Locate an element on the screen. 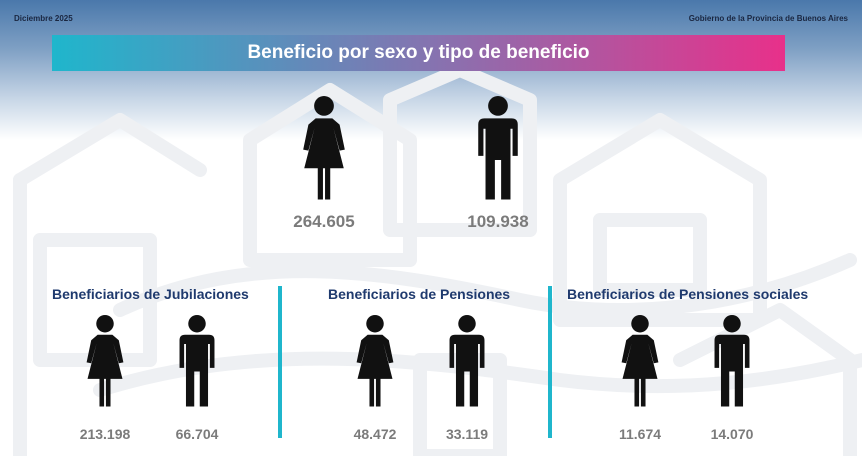 This screenshot has height=456, width=862. pensiones-men-count: 33.119 is located at coordinates (467, 434).